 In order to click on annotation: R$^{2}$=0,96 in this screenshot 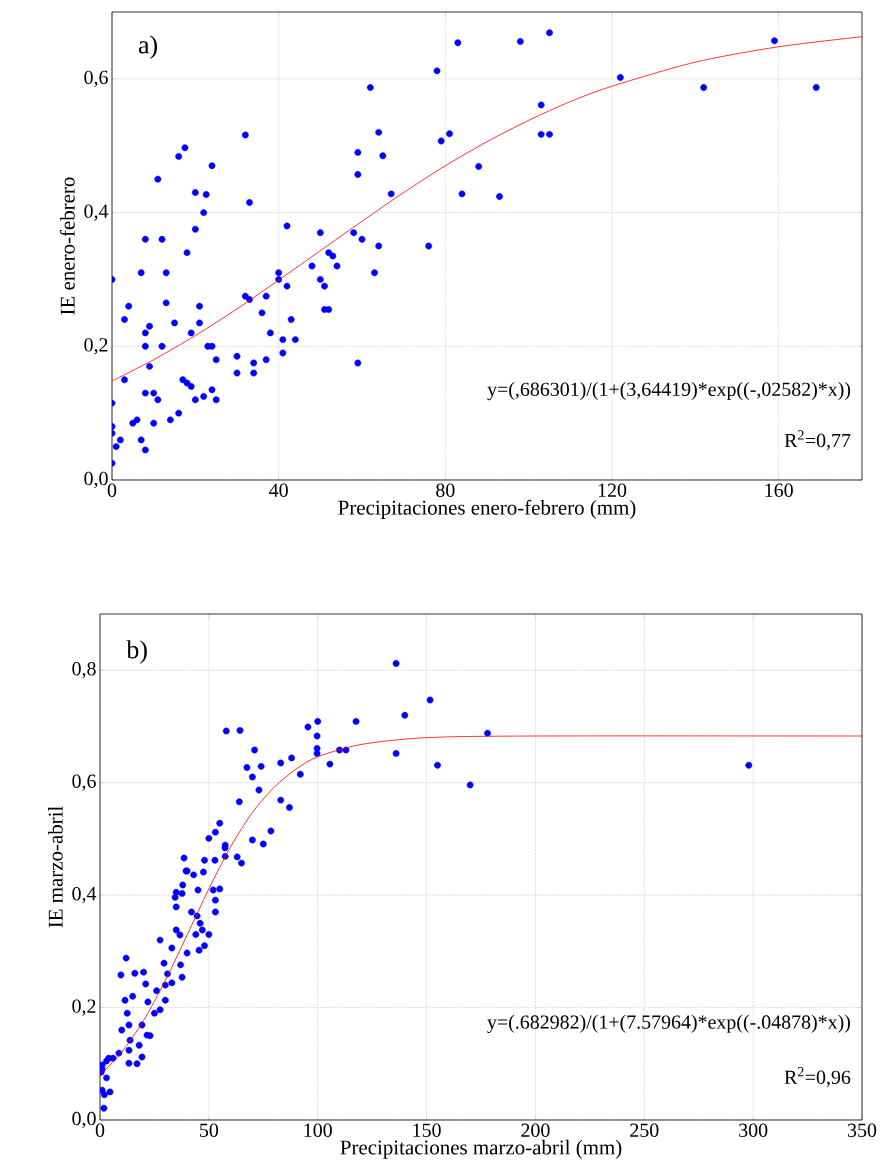, I will do `click(817, 1077)`.